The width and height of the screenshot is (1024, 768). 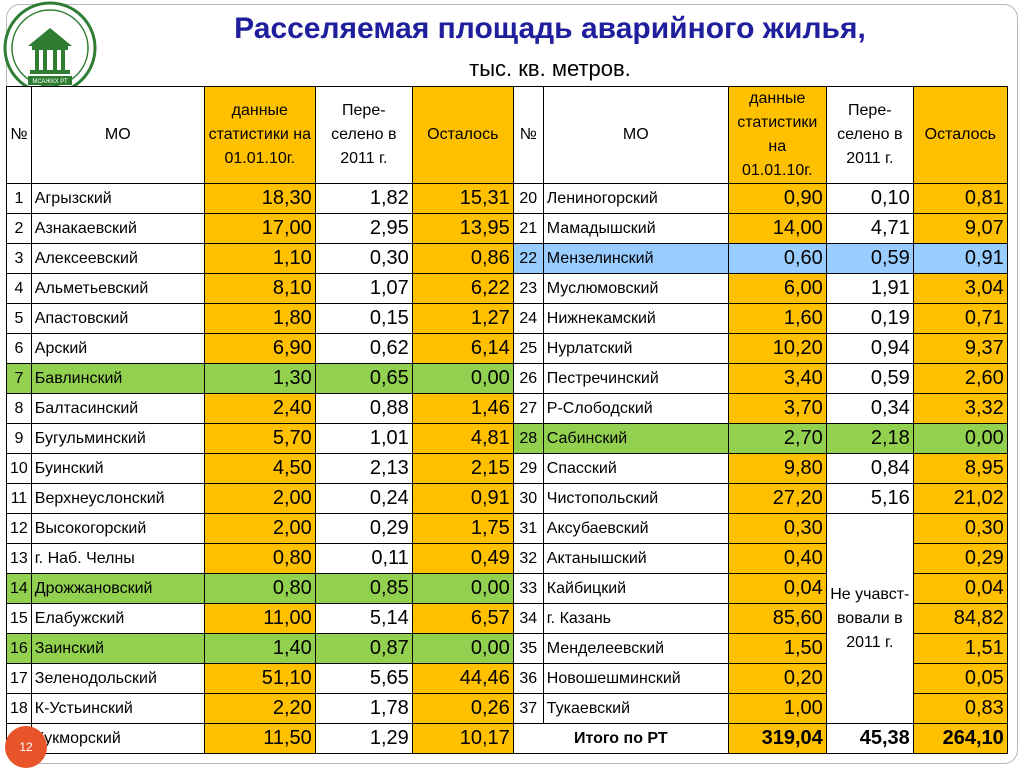 I want to click on stat-value: 5,70, so click(x=259, y=438).